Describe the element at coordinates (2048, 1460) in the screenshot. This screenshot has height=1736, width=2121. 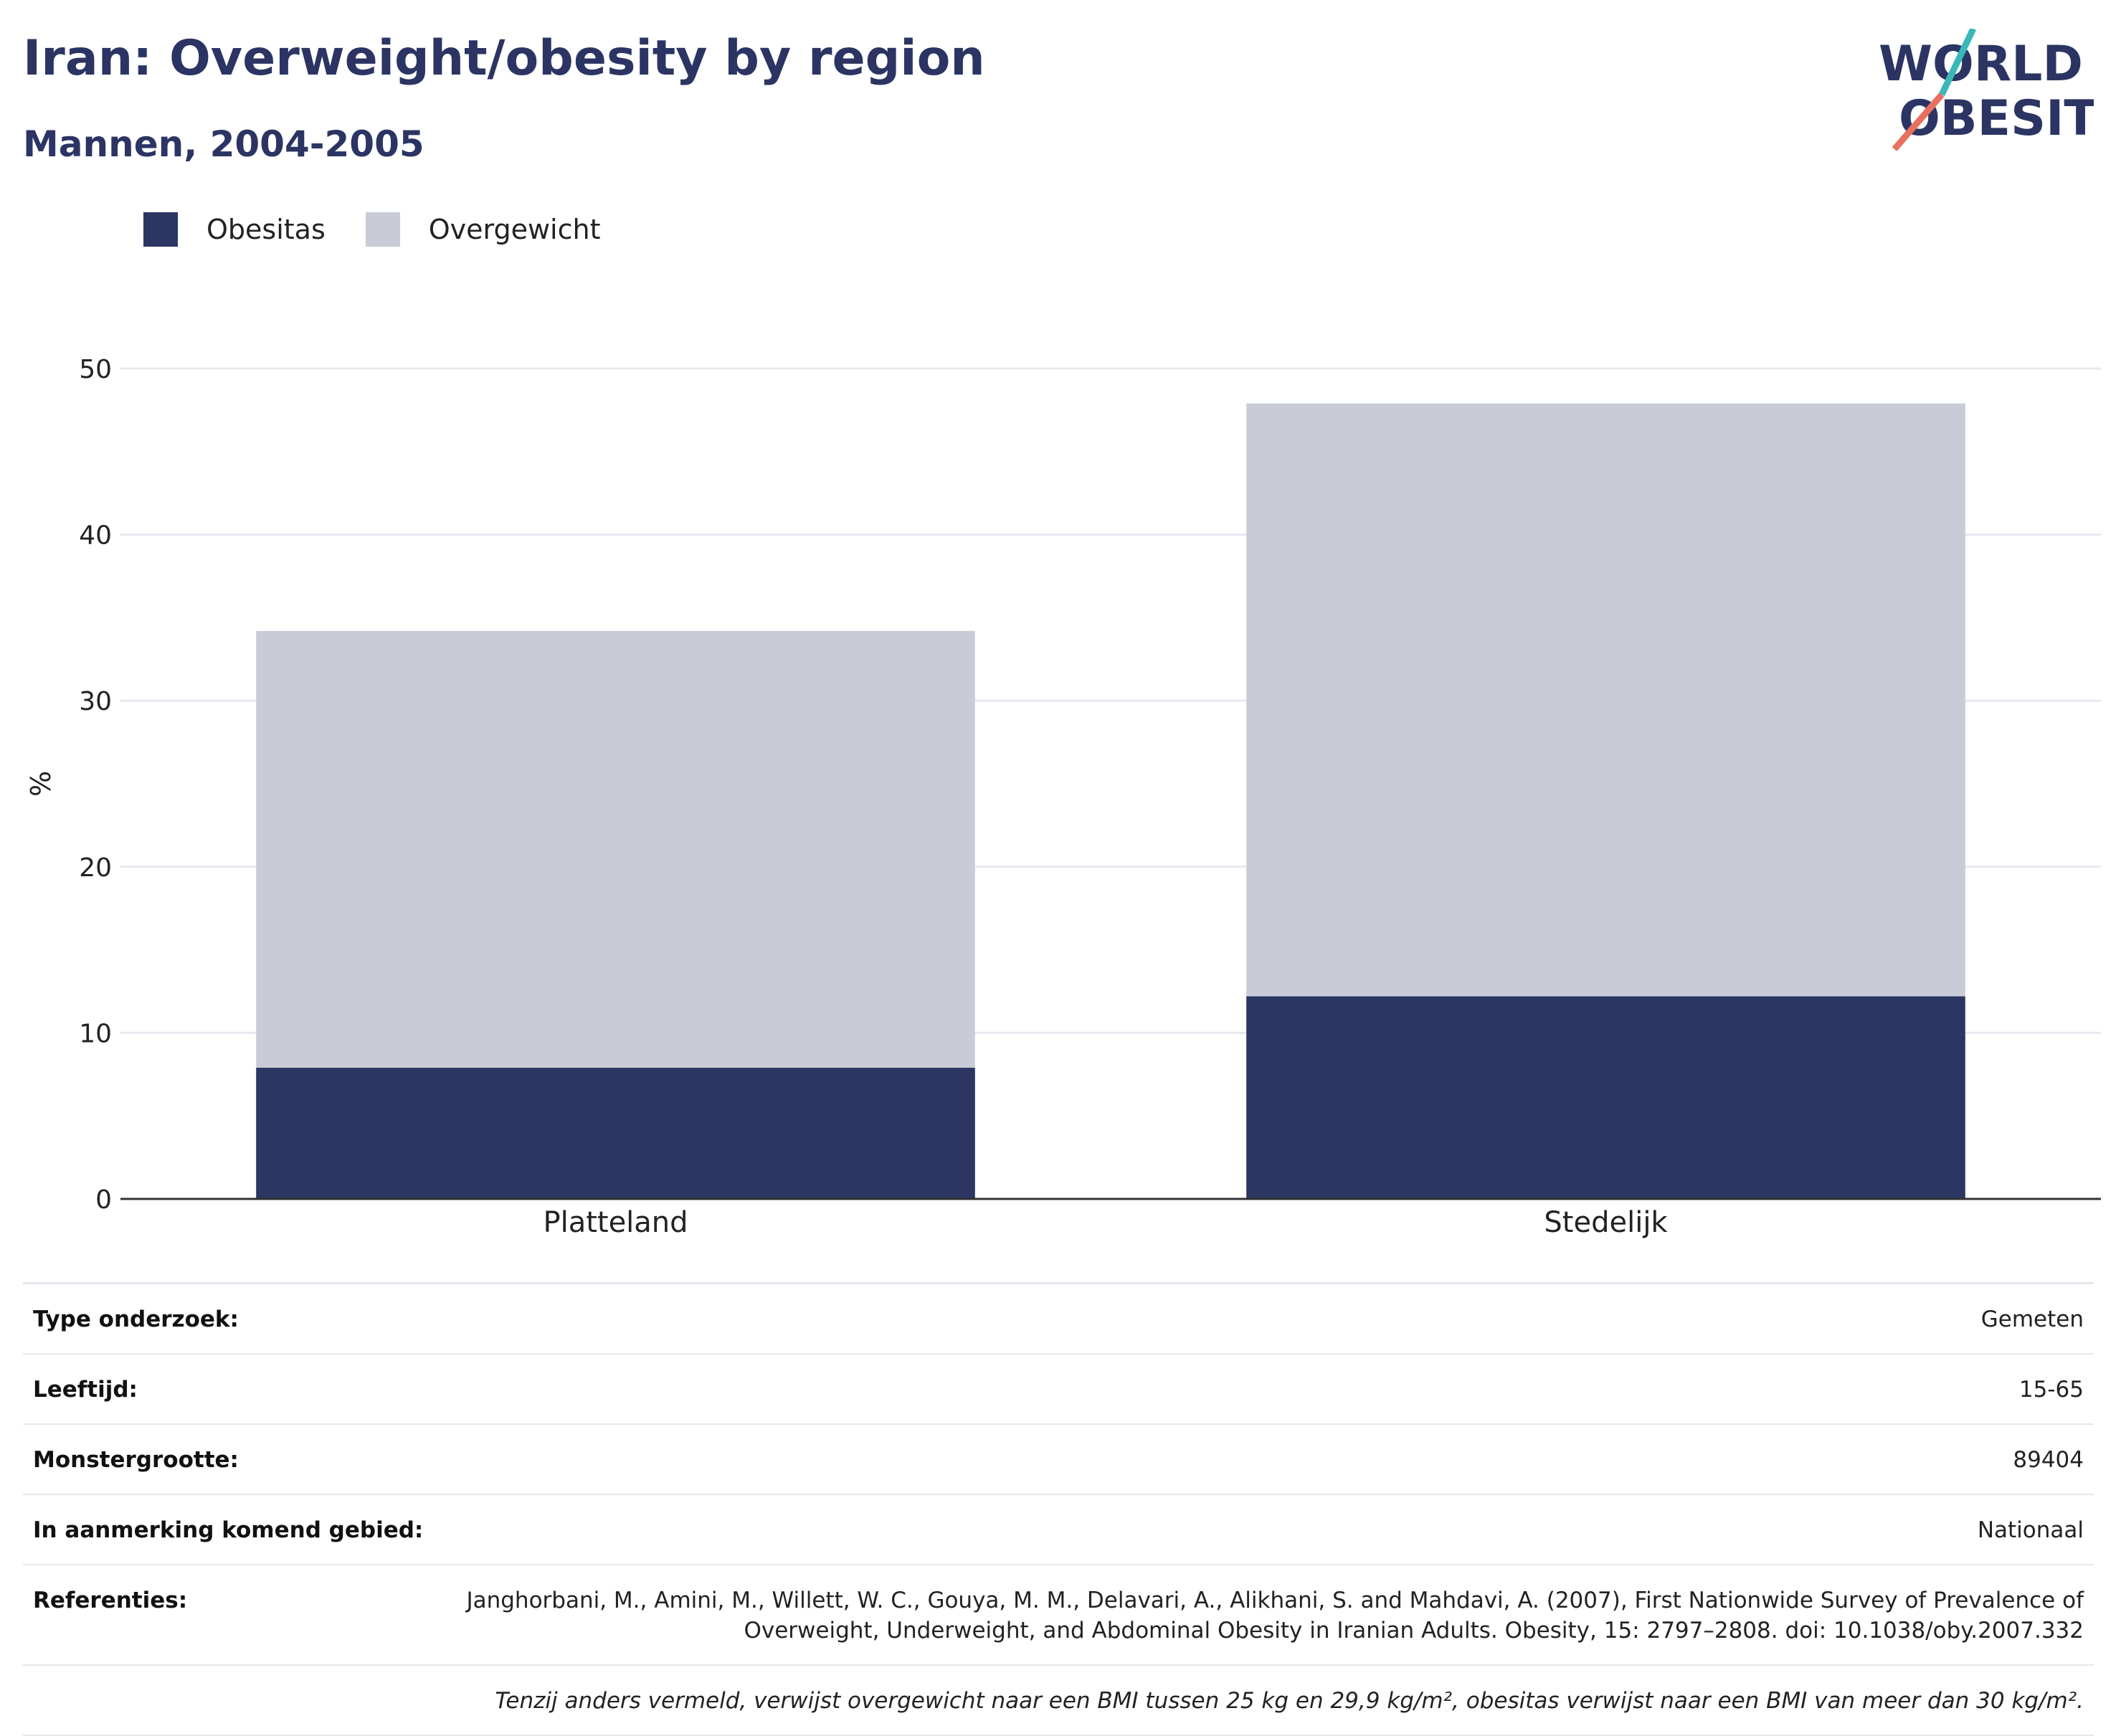
I see `meta-value: 89404` at that location.